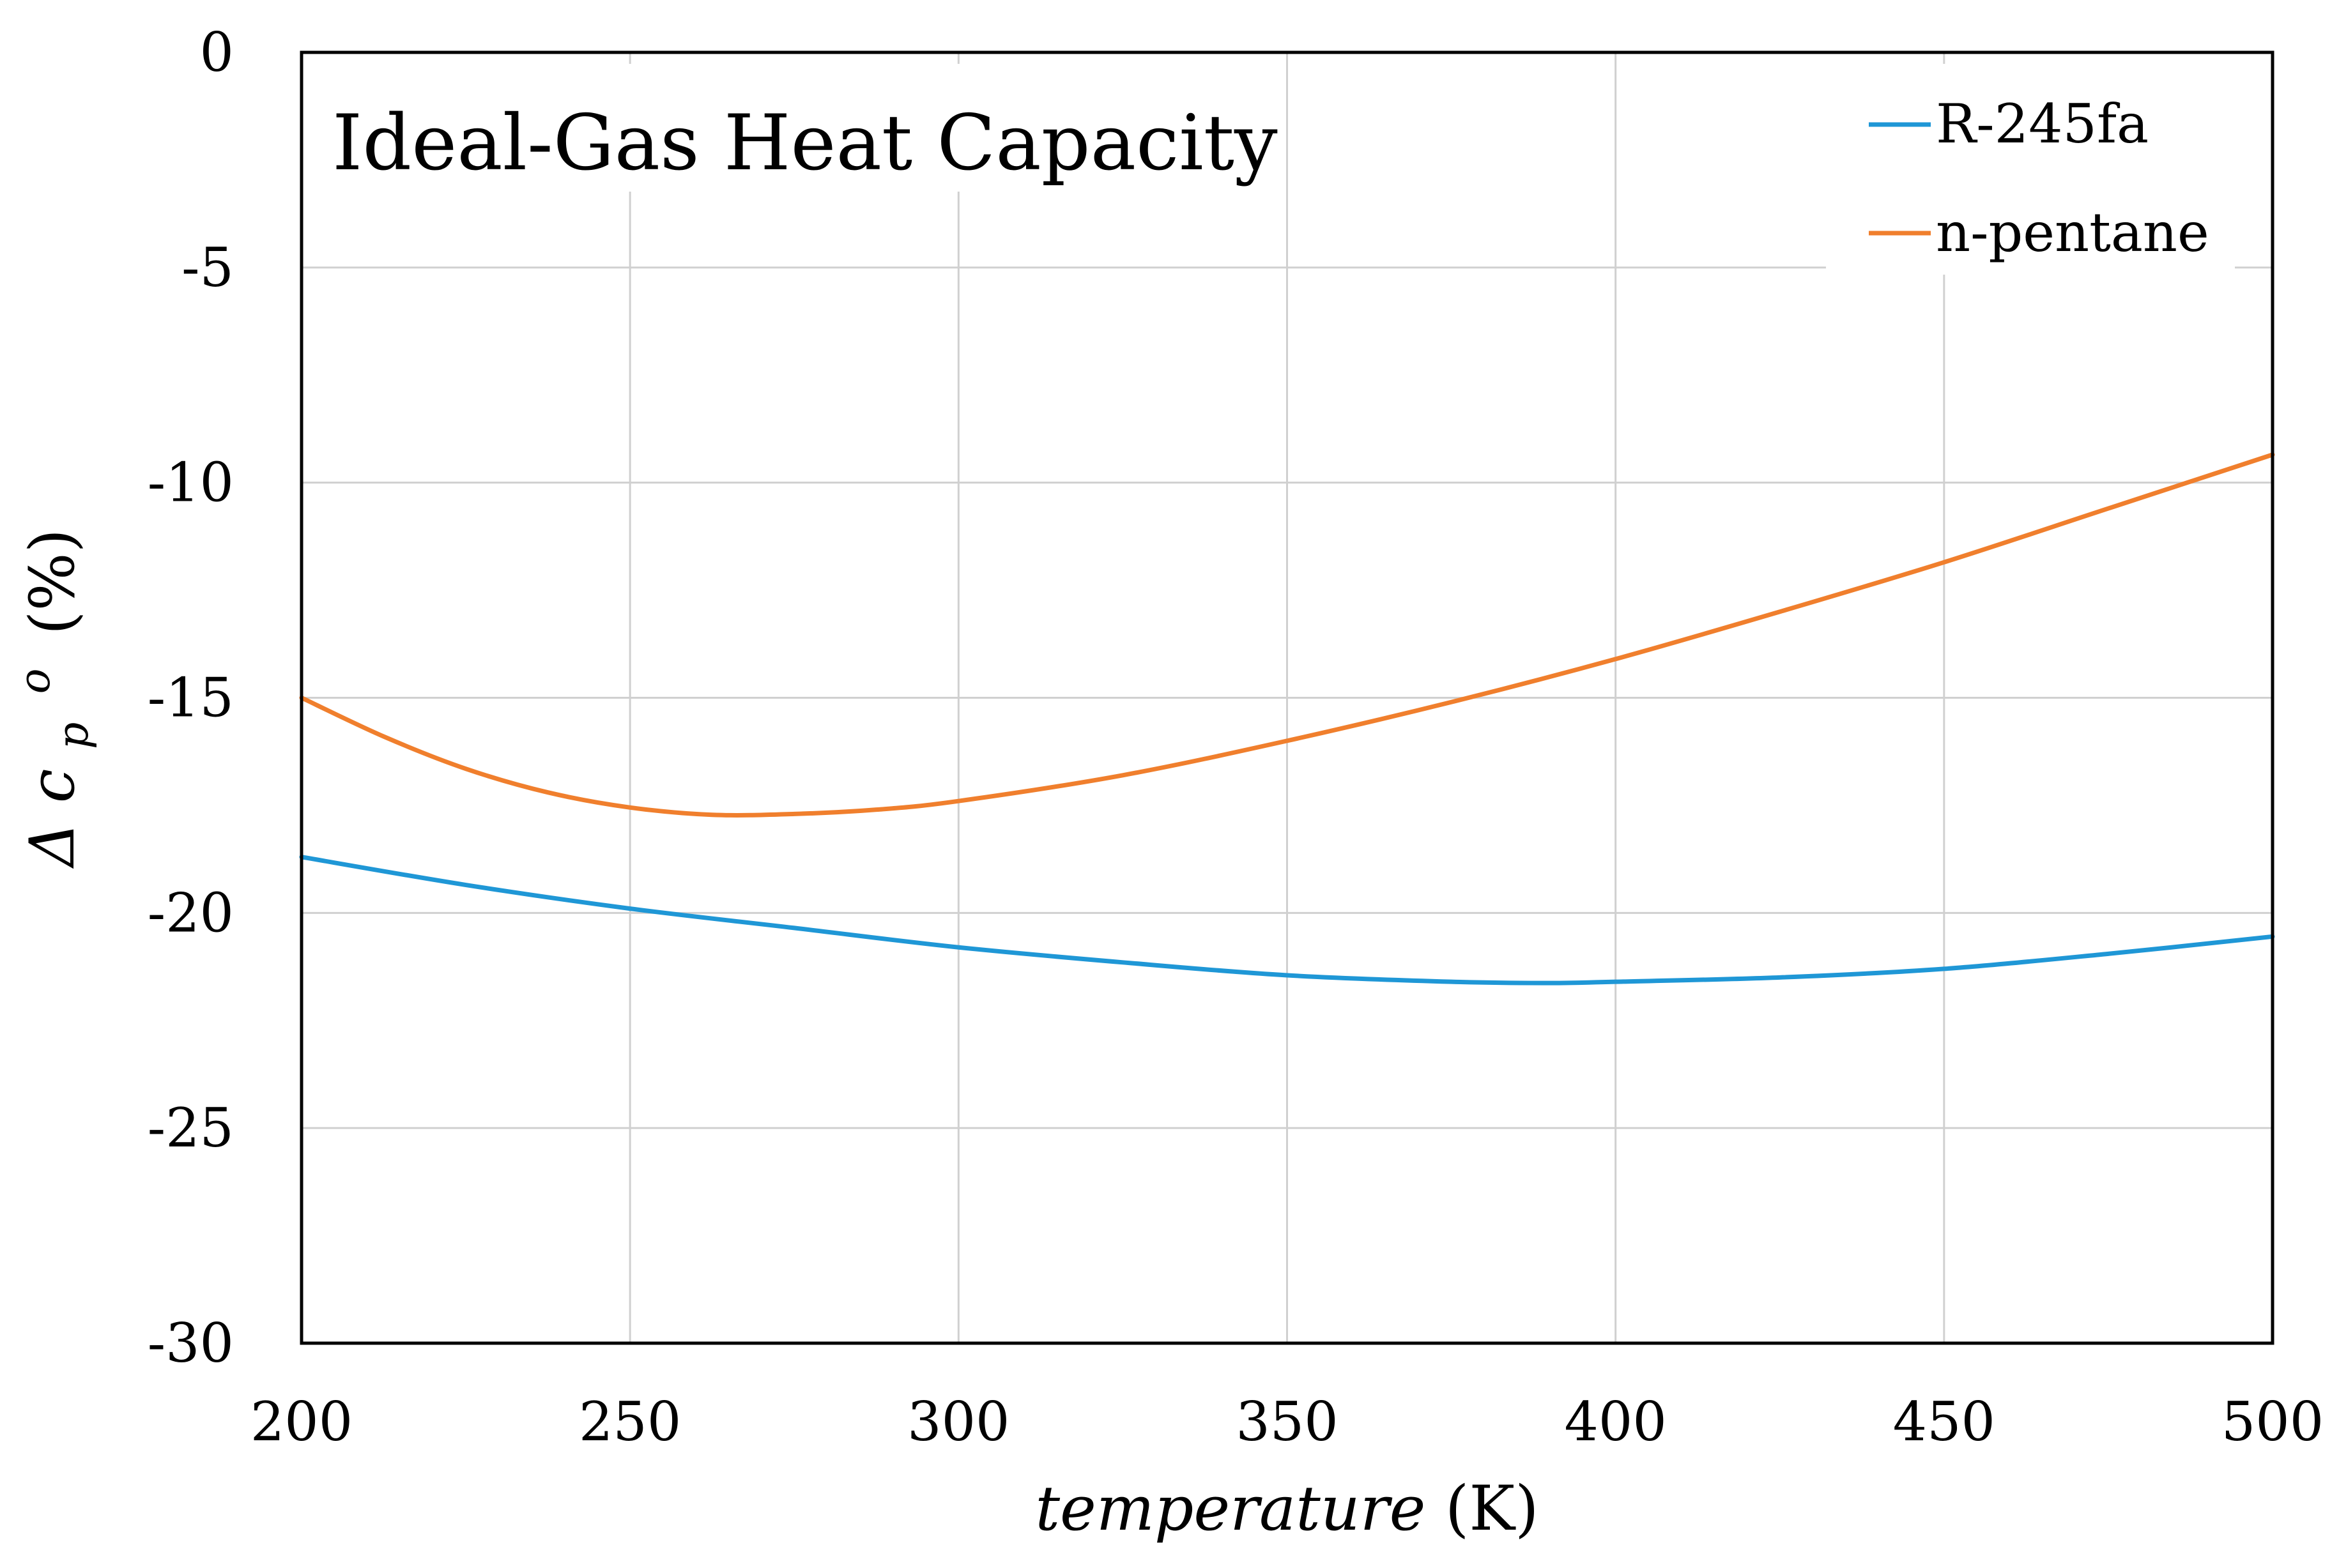 The width and height of the screenshot is (2339, 1568). I want to click on x-axis-title: temperature (K), so click(1286, 1508).